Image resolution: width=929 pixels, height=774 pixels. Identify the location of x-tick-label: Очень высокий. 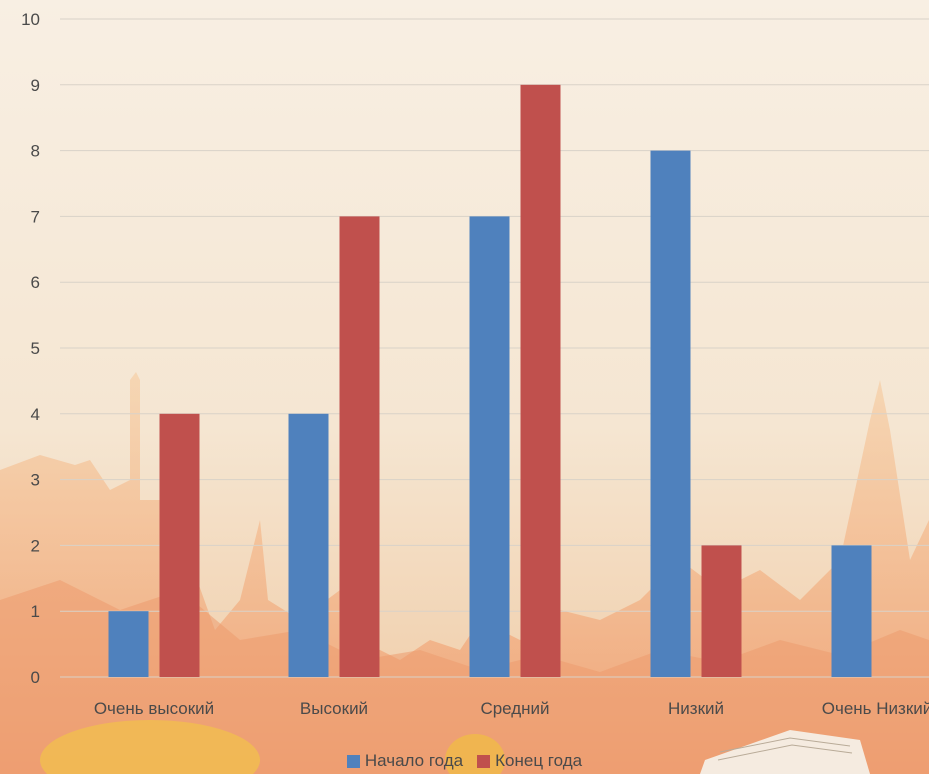
(154, 708).